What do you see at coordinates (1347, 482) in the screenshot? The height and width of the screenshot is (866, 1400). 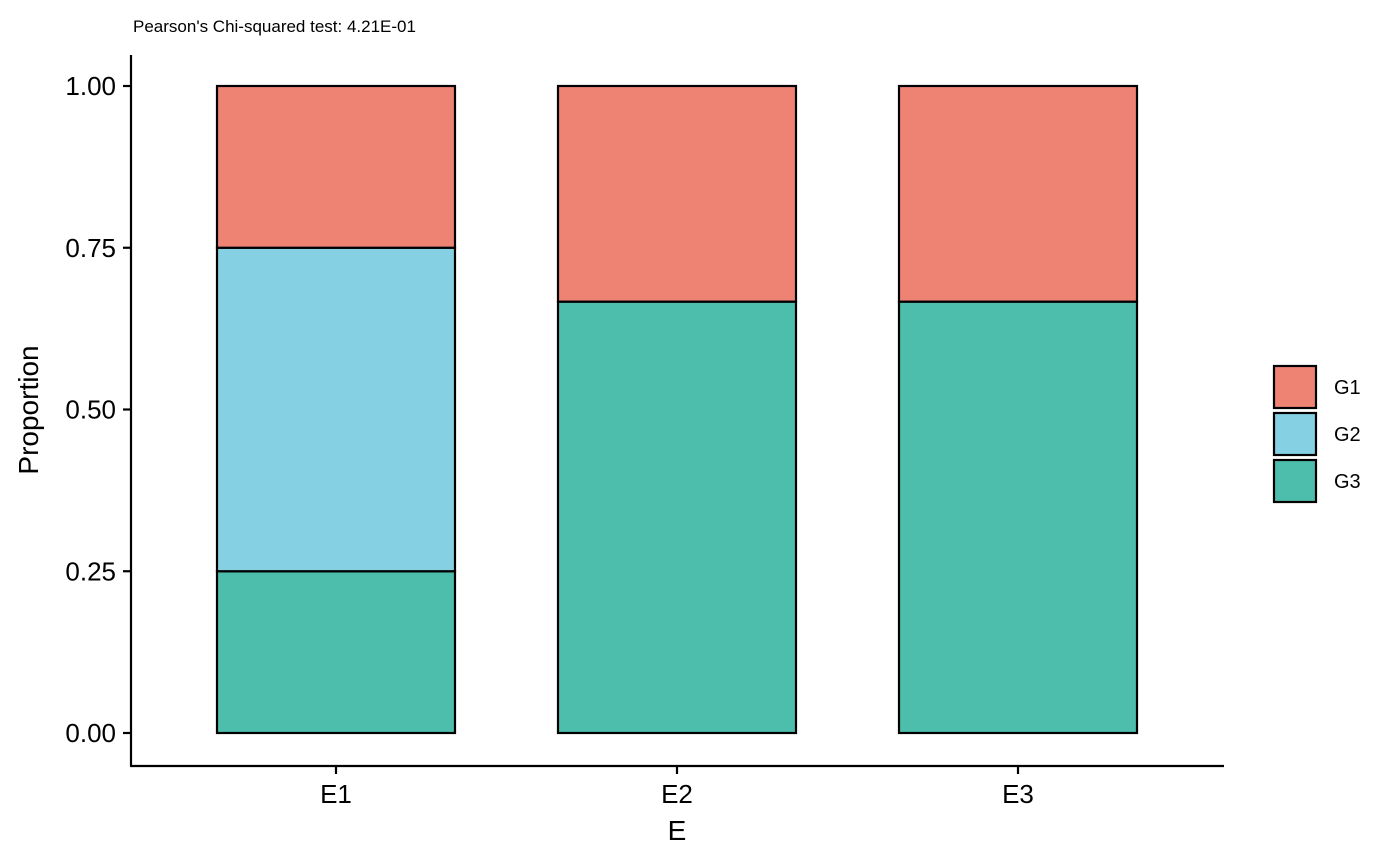 I see `legend-label-g3: G3` at bounding box center [1347, 482].